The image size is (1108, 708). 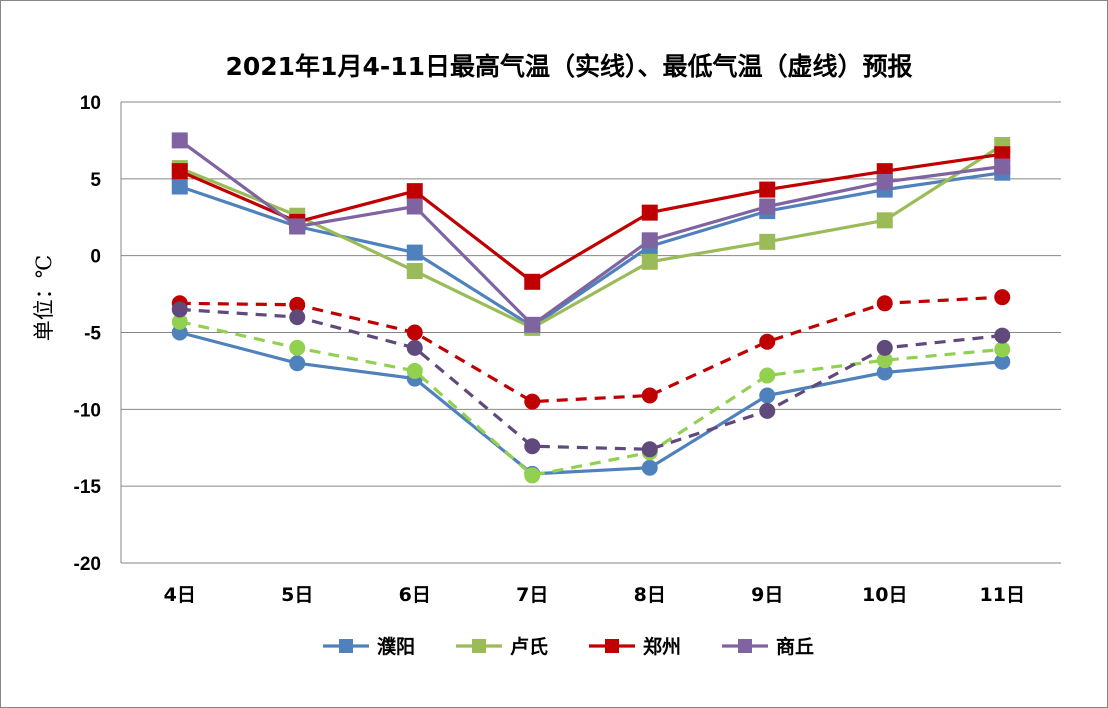 I want to click on x-tick-label: 8日, so click(x=650, y=595).